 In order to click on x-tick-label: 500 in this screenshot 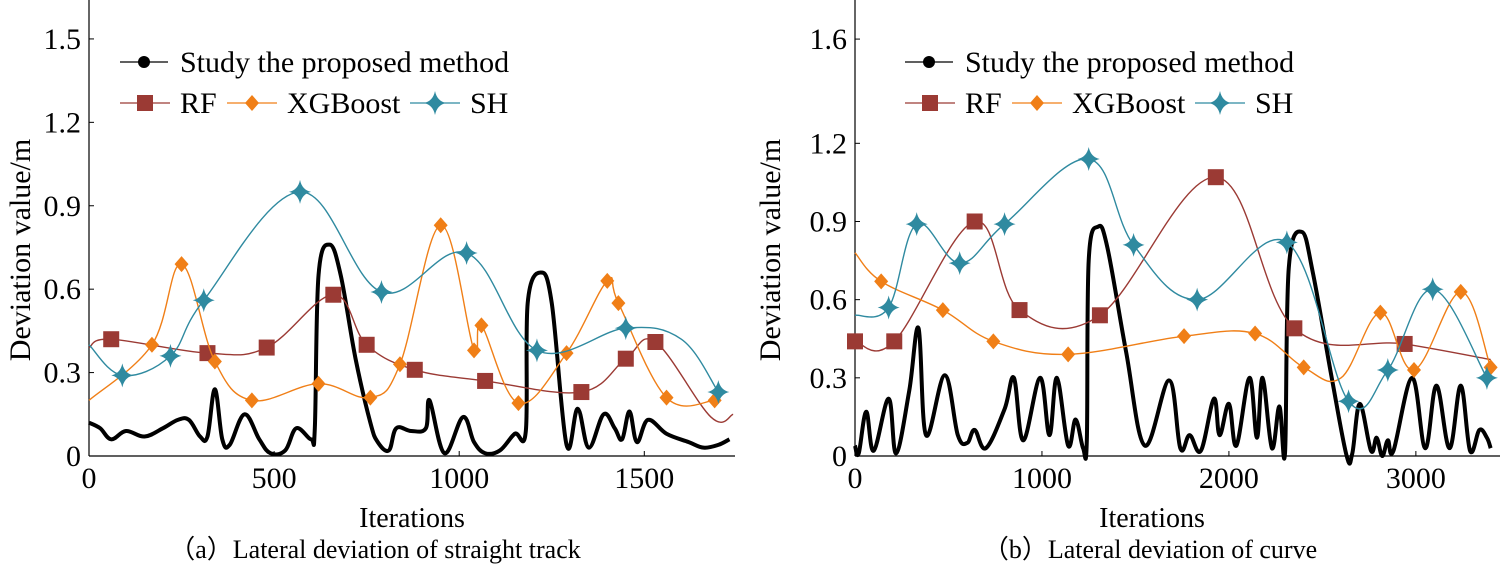, I will do `click(274, 478)`.